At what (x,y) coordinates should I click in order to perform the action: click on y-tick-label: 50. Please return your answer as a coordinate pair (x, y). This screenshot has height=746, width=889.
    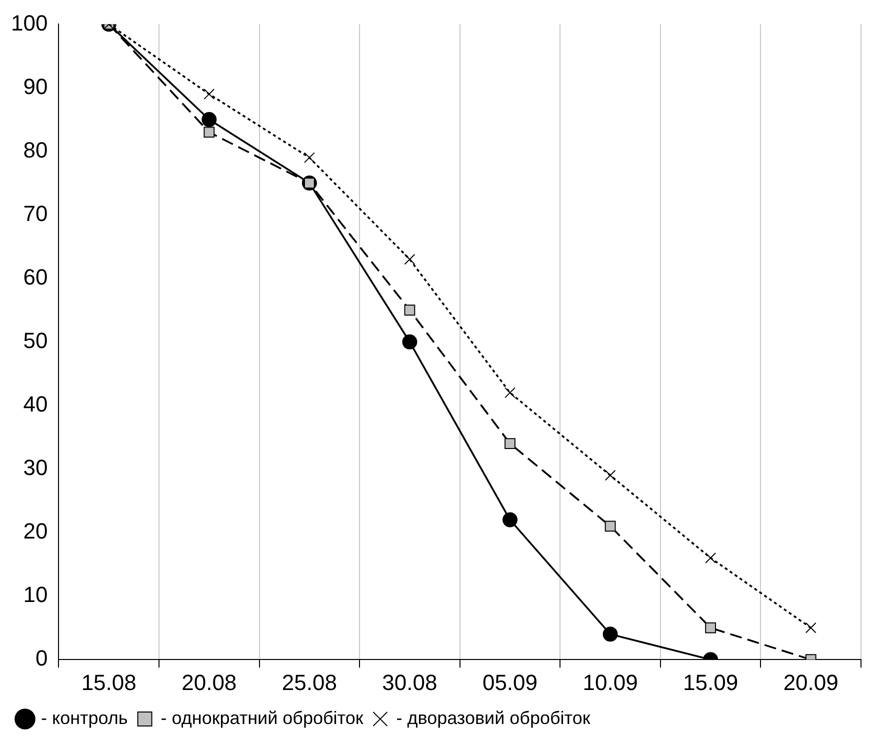
    Looking at the image, I should click on (35, 340).